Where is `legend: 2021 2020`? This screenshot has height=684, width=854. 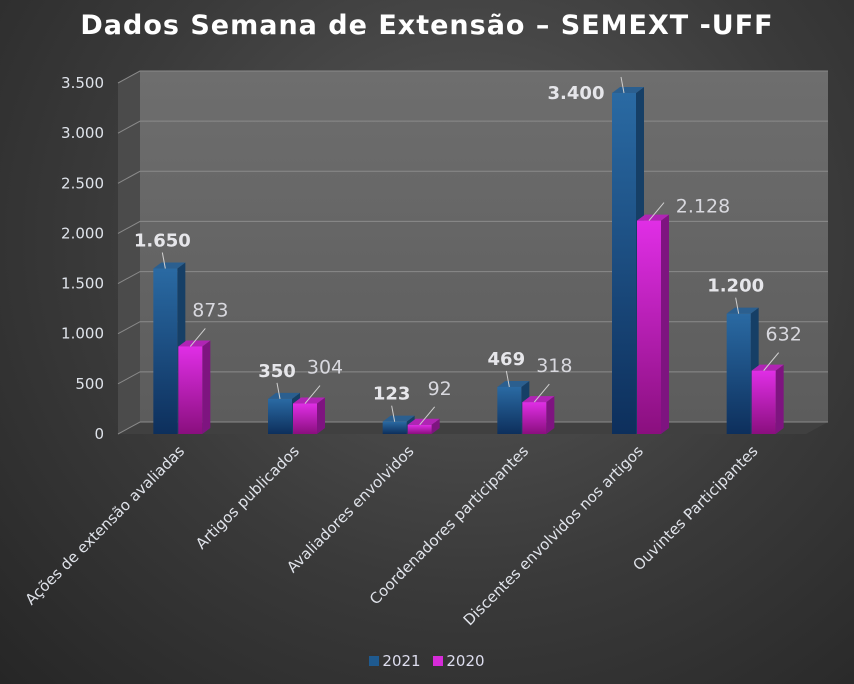
legend: 2021 2020 is located at coordinates (427, 661).